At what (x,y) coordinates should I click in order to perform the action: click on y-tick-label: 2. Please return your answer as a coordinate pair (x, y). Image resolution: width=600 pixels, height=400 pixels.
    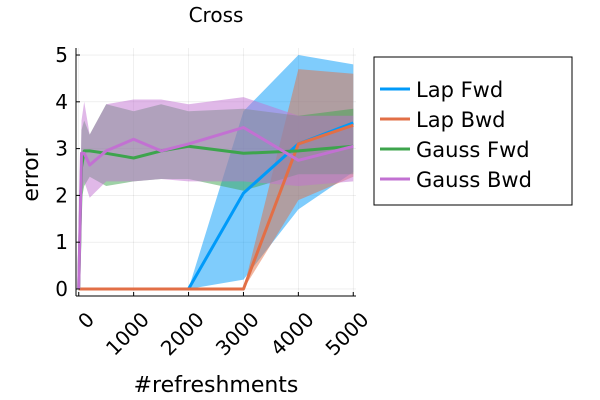
    Looking at the image, I should click on (61, 195).